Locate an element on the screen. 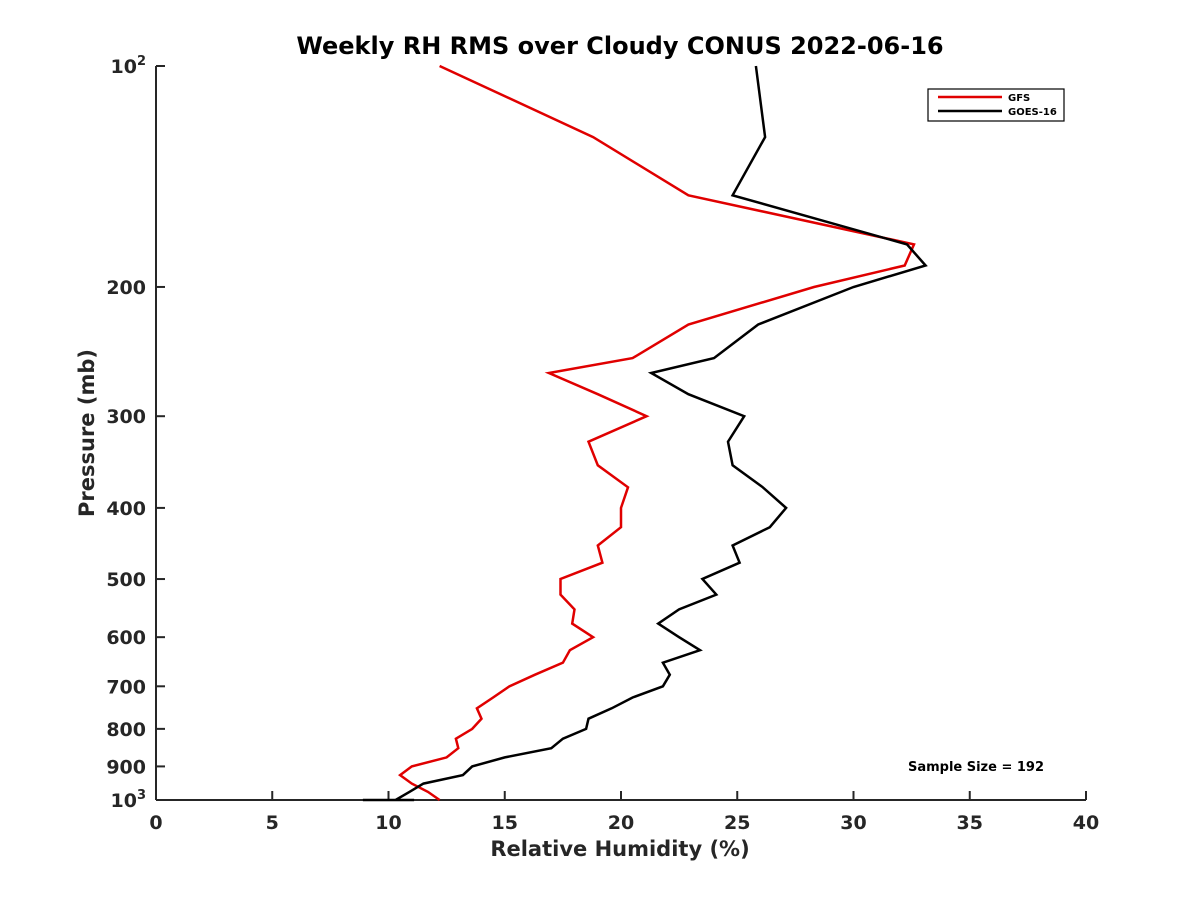 This screenshot has height=900, width=1200. y-tick-label: 200 is located at coordinates (126, 288).